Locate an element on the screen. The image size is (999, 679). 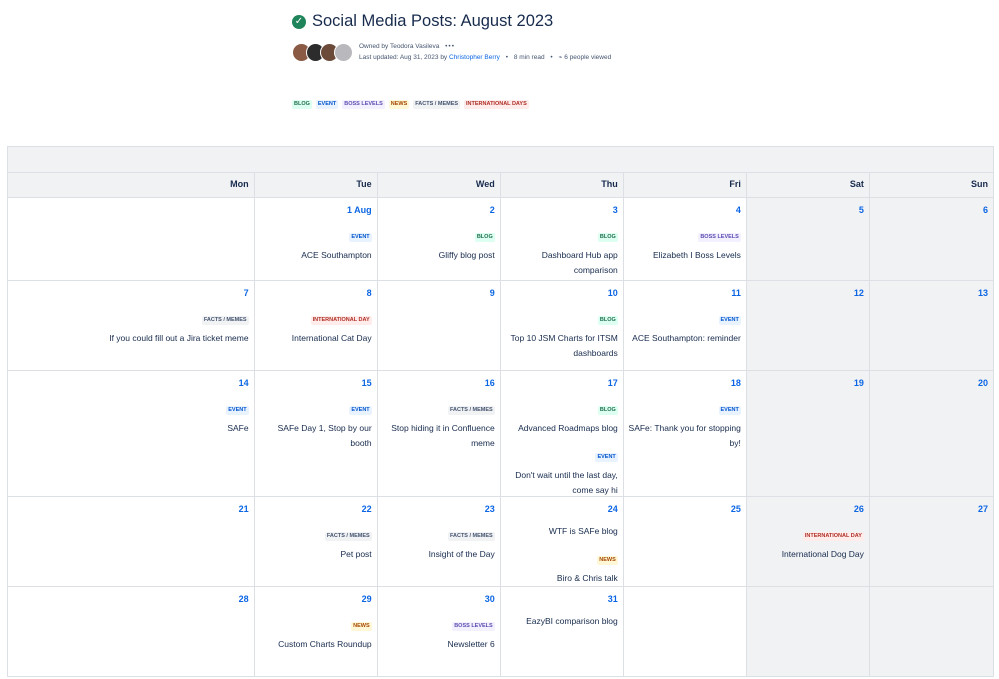
event-title: SAFe Day 1, Stop by our booth is located at coordinates (324, 435).